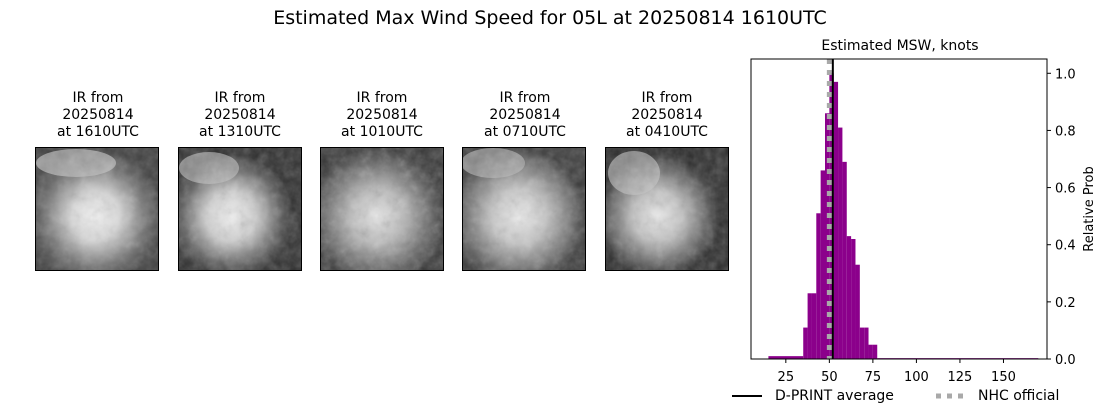 Image resolution: width=1100 pixels, height=409 pixels. What do you see at coordinates (1065, 303) in the screenshot?
I see `y-tick-label: 0.2` at bounding box center [1065, 303].